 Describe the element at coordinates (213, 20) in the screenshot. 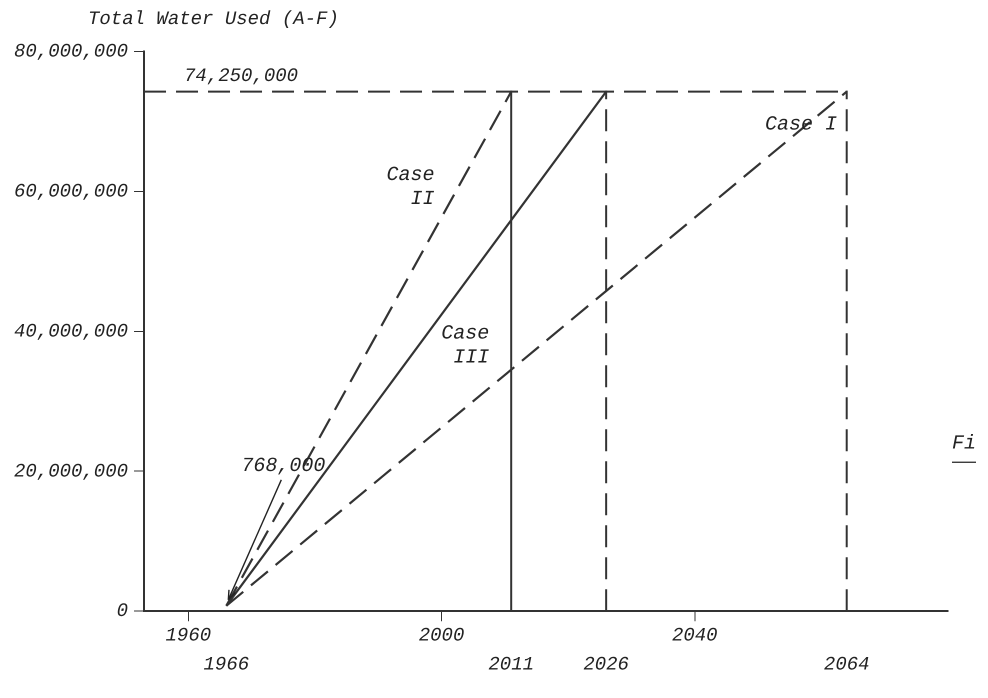

I see `y-axis-title: Total Water Used (A-F)` at that location.